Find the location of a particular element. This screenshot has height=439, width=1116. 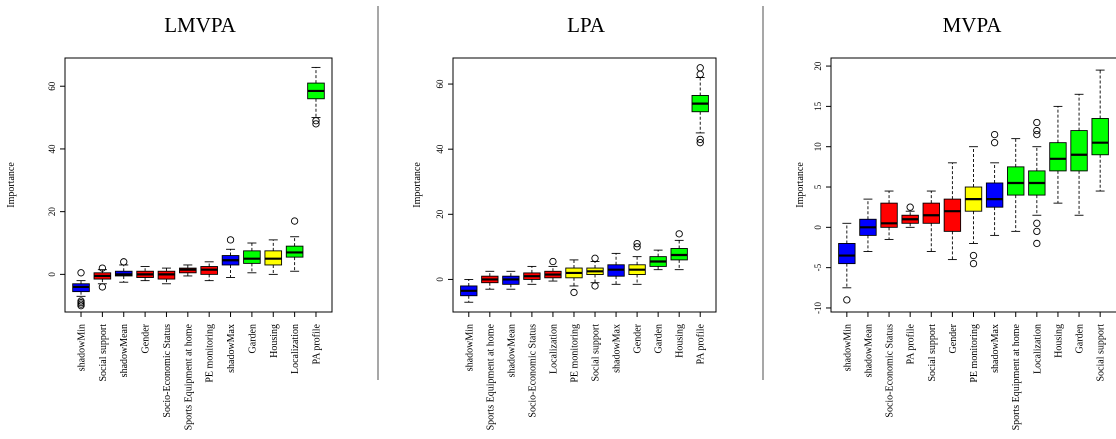

x-tick-label: Housing is located at coordinates (274, 341).